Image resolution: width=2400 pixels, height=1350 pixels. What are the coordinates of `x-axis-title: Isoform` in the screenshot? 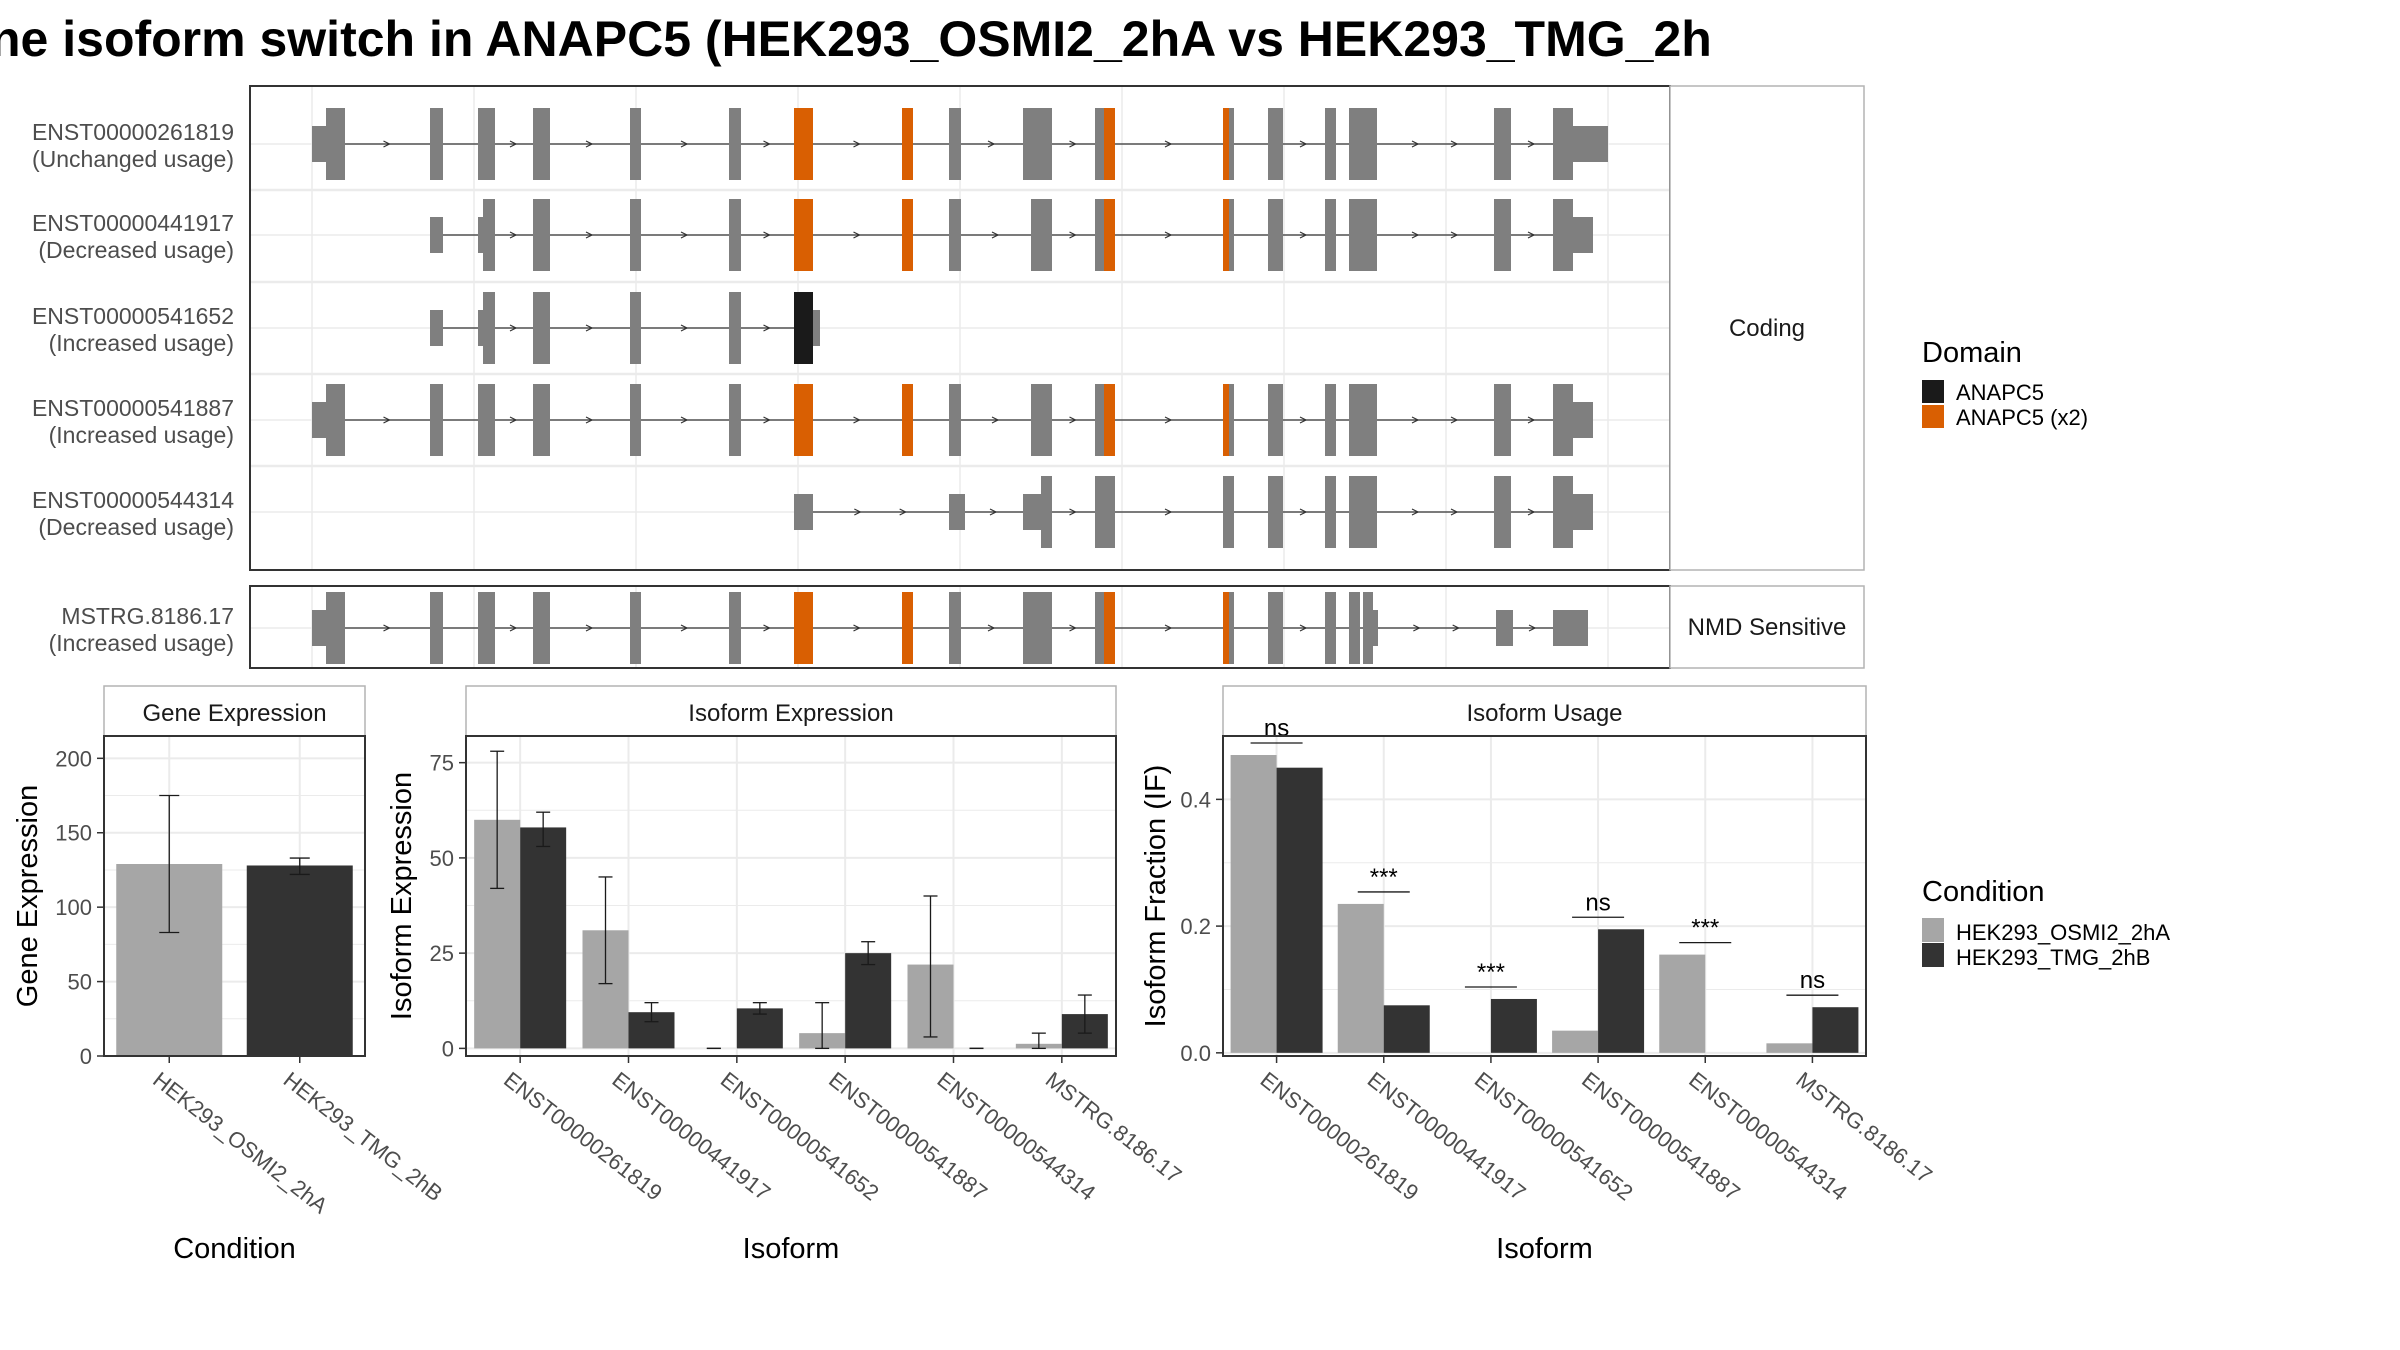 It's located at (791, 1249).